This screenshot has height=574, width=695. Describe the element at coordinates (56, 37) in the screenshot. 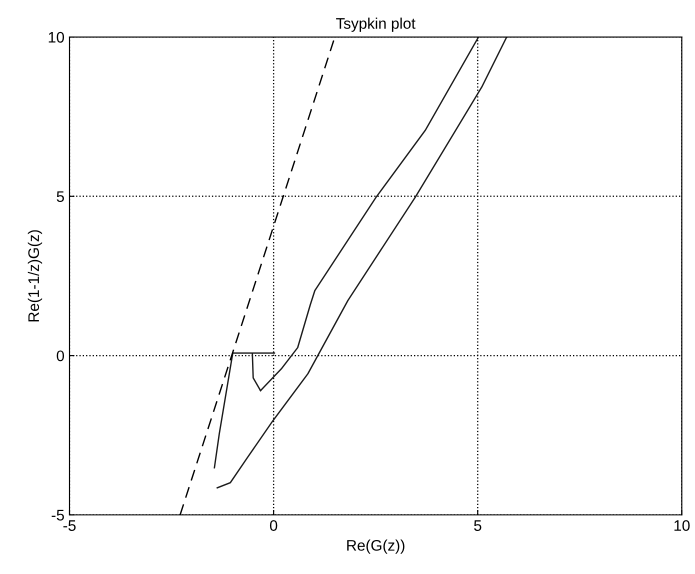

I see `y-tick-label: 10` at that location.